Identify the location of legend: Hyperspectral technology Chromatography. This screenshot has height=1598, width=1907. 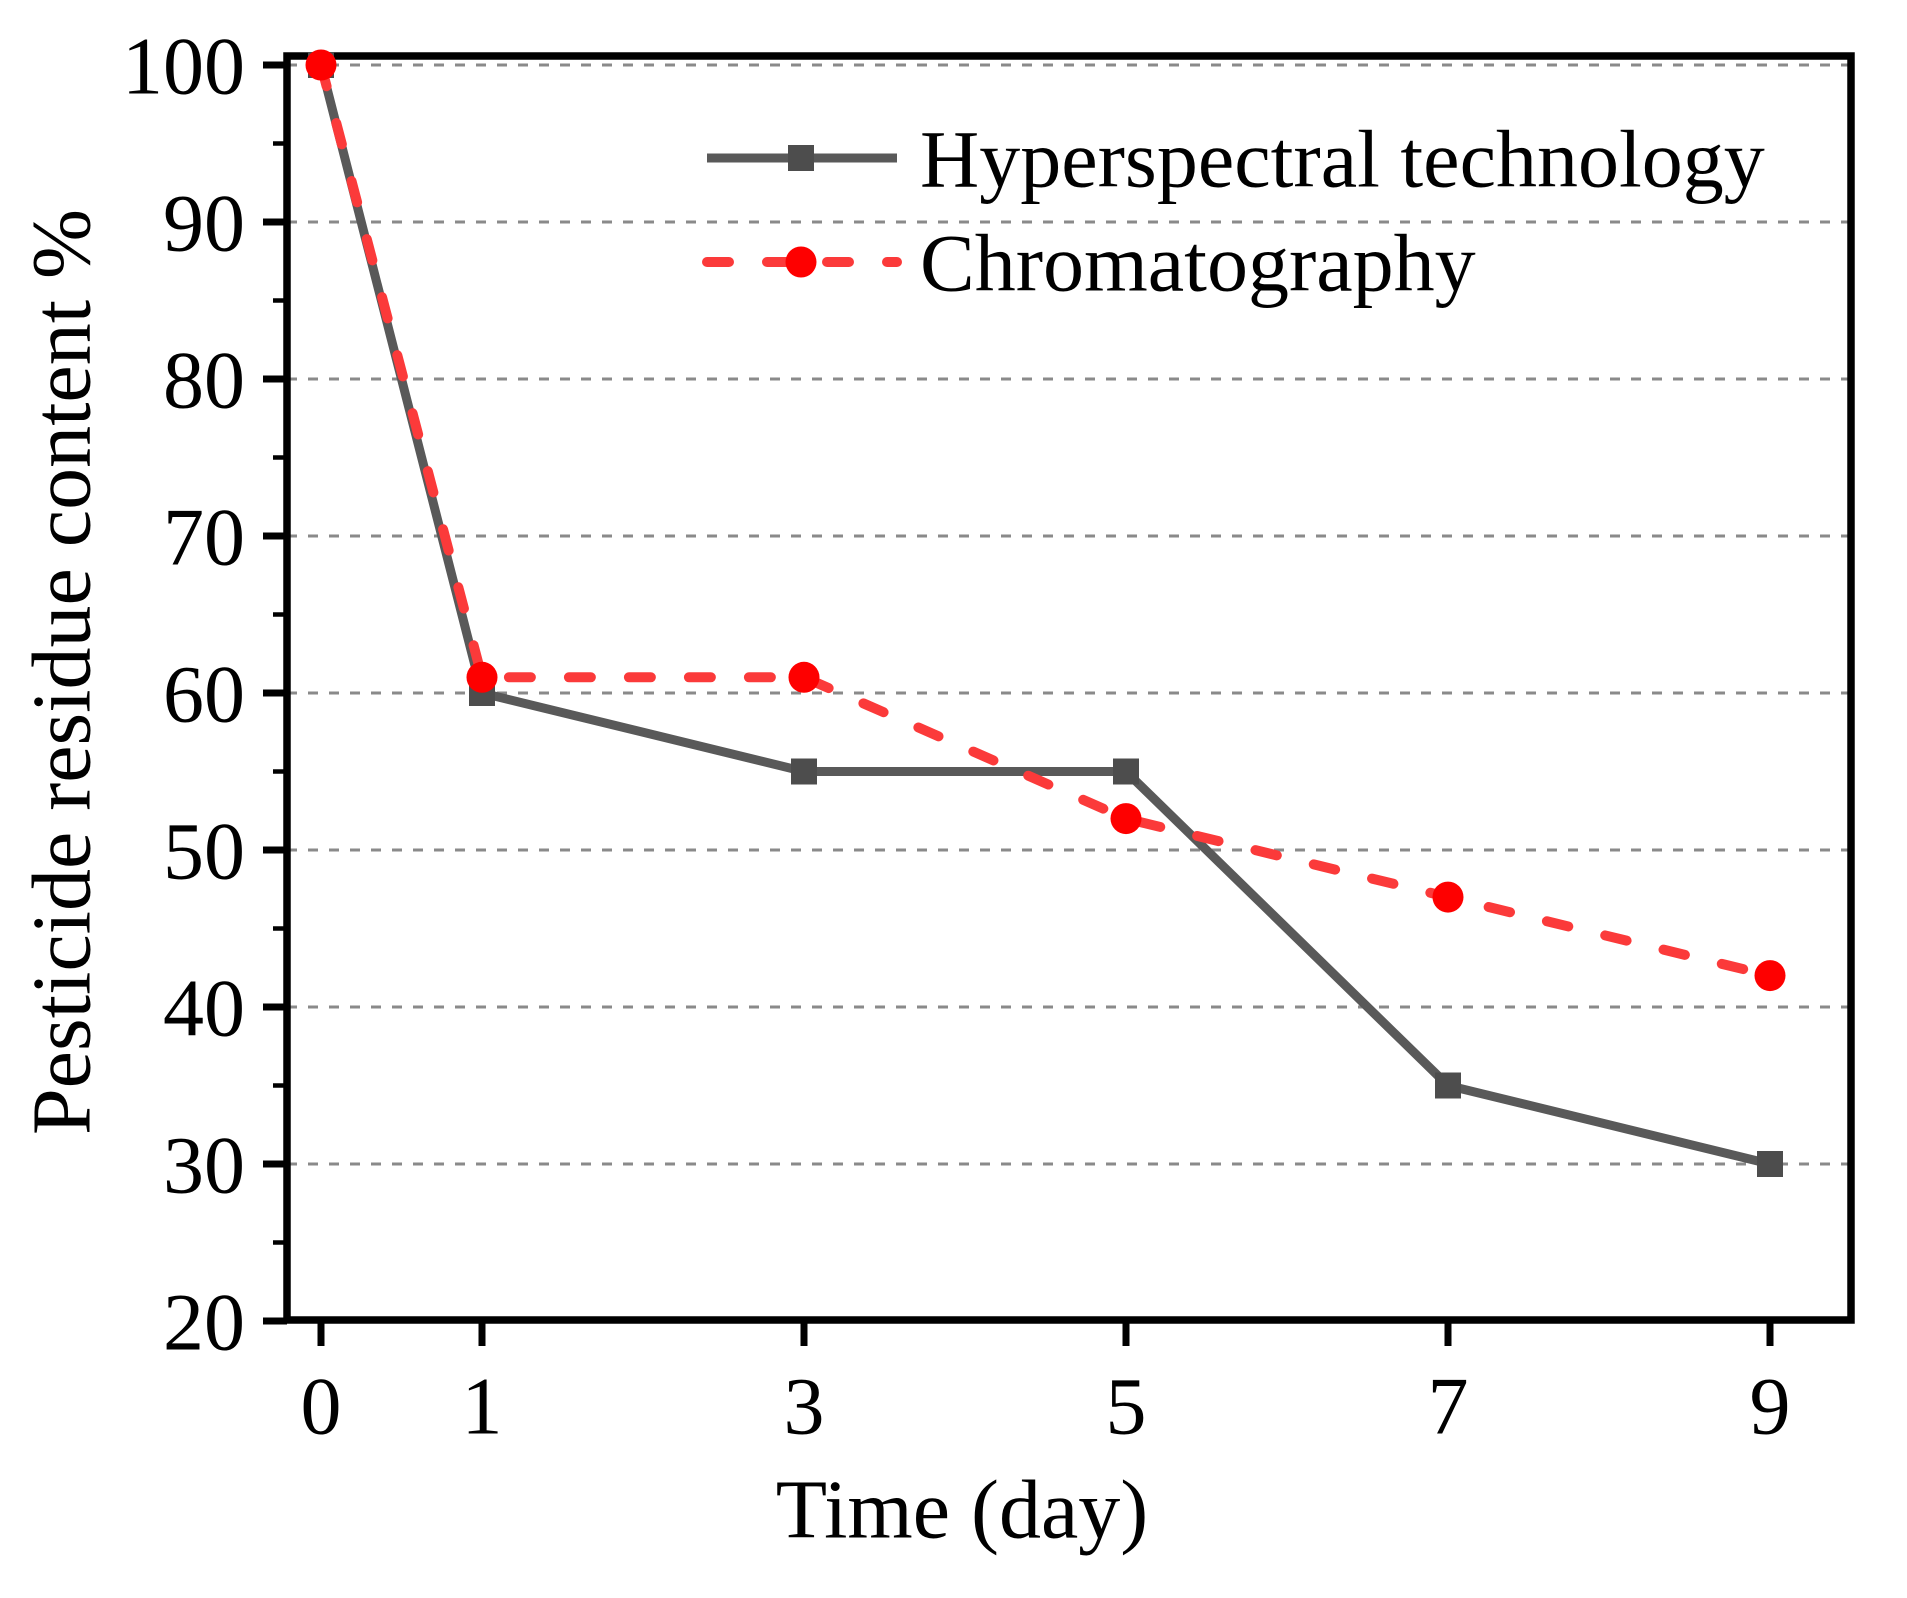
(1233, 211).